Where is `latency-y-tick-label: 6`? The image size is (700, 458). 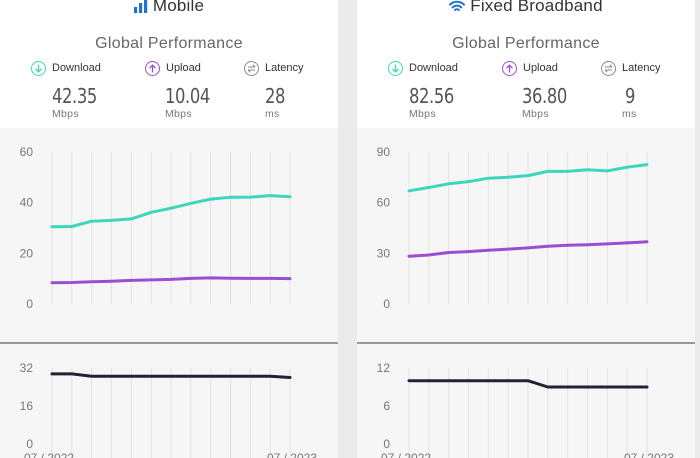
latency-y-tick-label: 6 is located at coordinates (386, 406).